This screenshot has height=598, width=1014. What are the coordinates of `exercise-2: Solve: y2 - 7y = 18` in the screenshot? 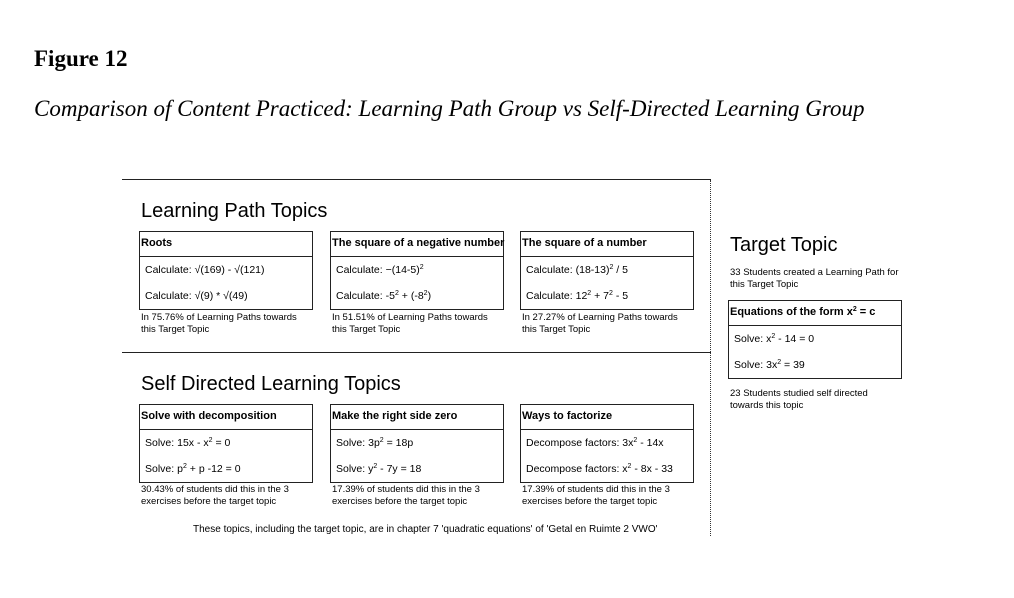 It's located at (378, 469).